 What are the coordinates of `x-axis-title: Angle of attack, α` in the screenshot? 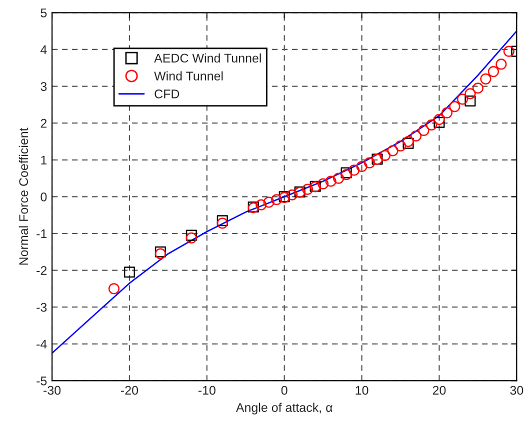 It's located at (284, 408).